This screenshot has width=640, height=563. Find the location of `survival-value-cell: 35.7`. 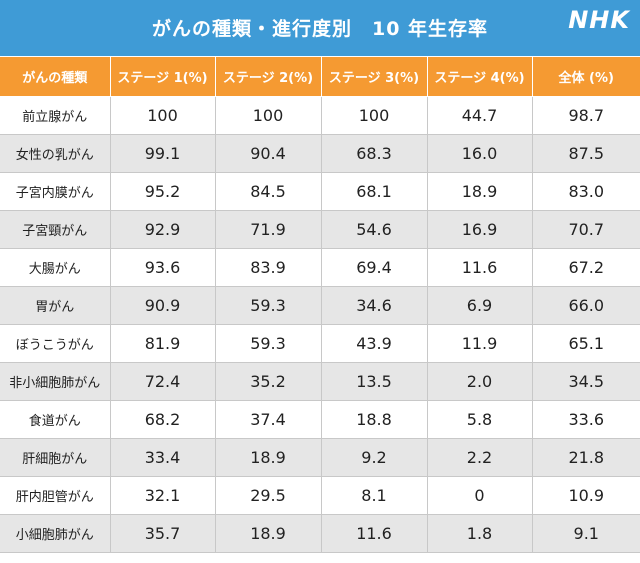

survival-value-cell: 35.7 is located at coordinates (163, 533).